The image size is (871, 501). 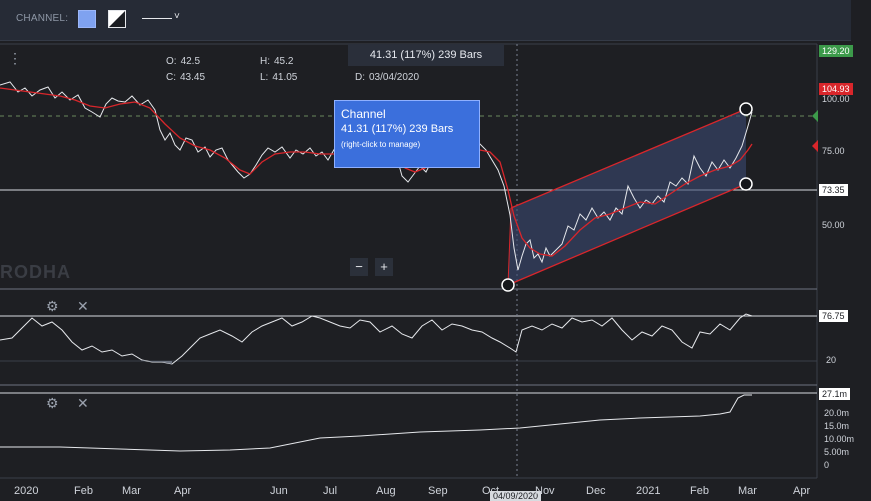 What do you see at coordinates (183, 61) in the screenshot?
I see `ohlc-open: O: 42.5` at bounding box center [183, 61].